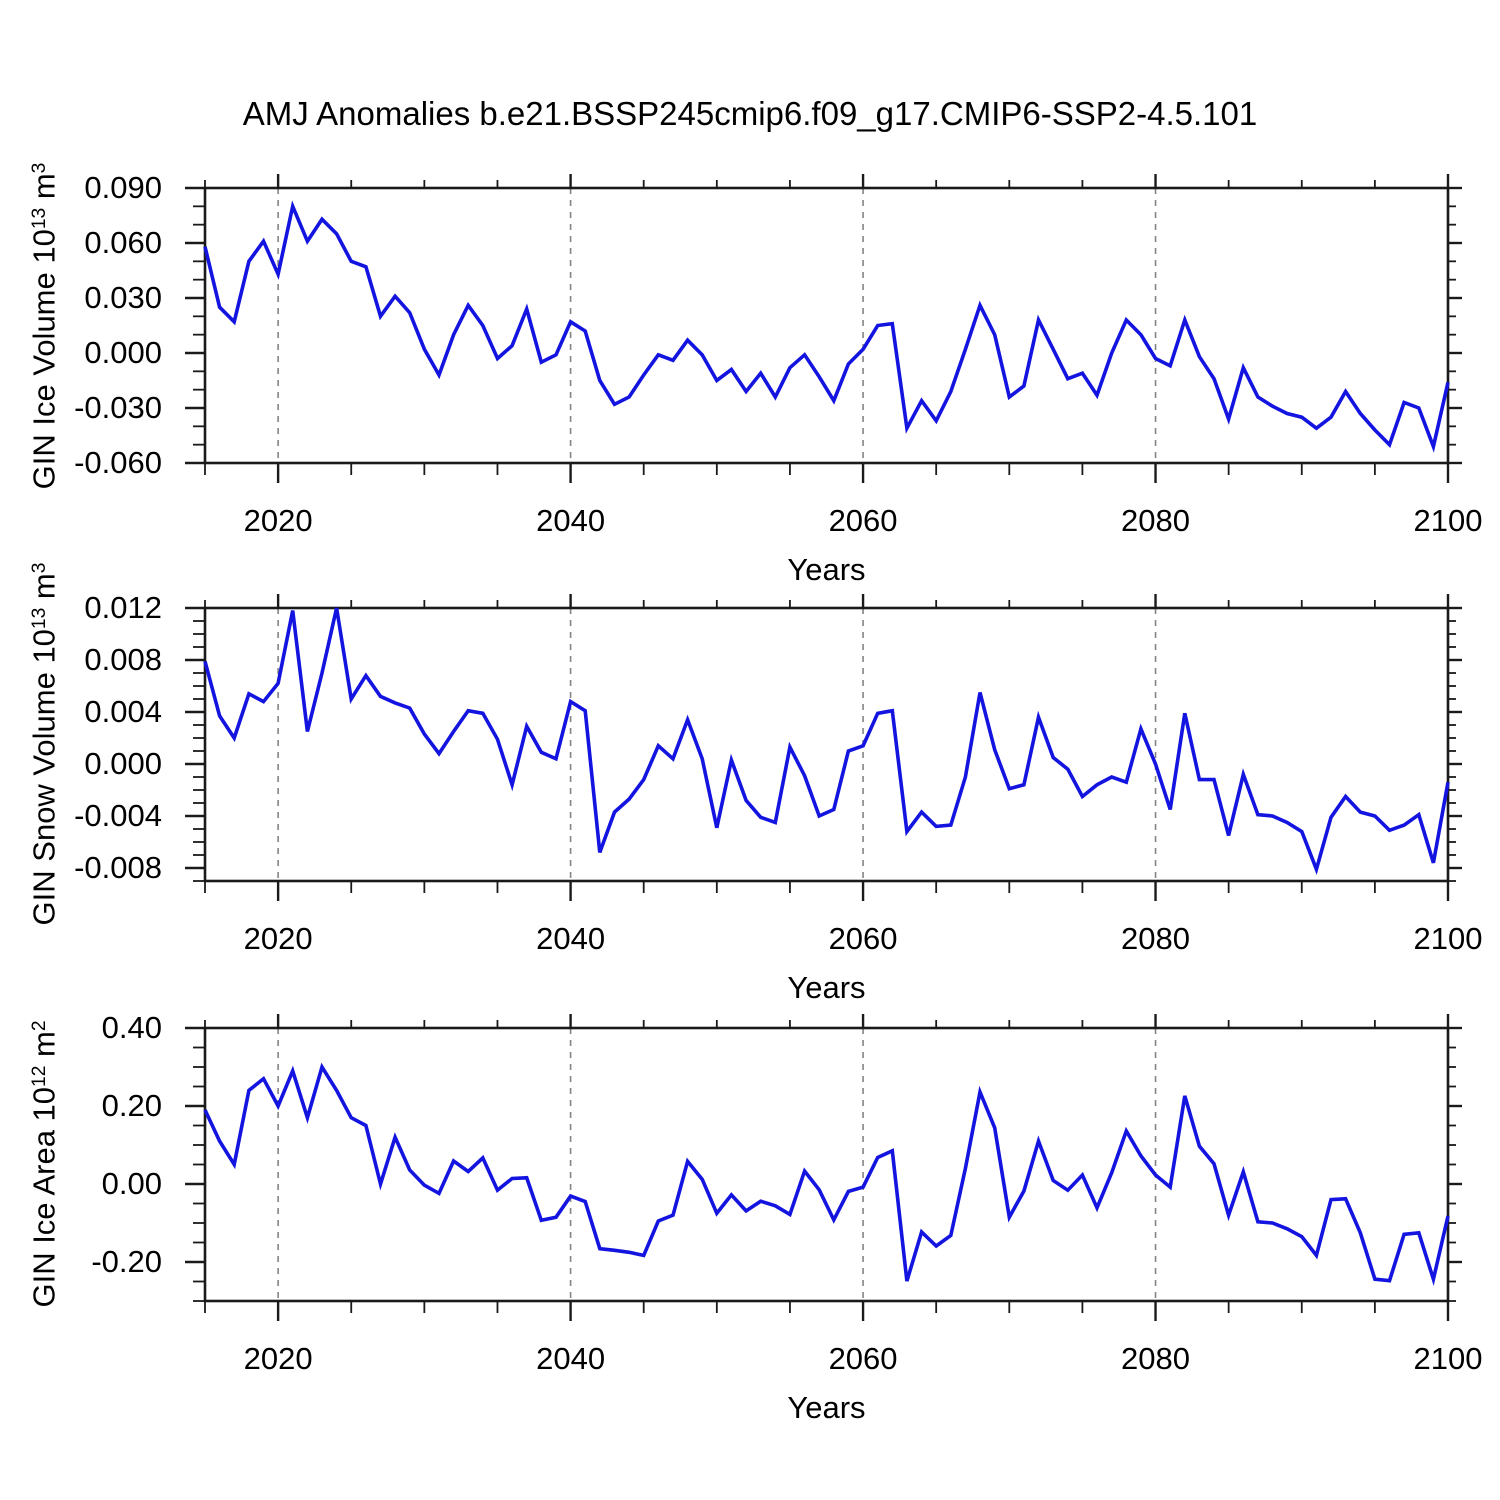  I want to click on exponent: 3, so click(39, 568).